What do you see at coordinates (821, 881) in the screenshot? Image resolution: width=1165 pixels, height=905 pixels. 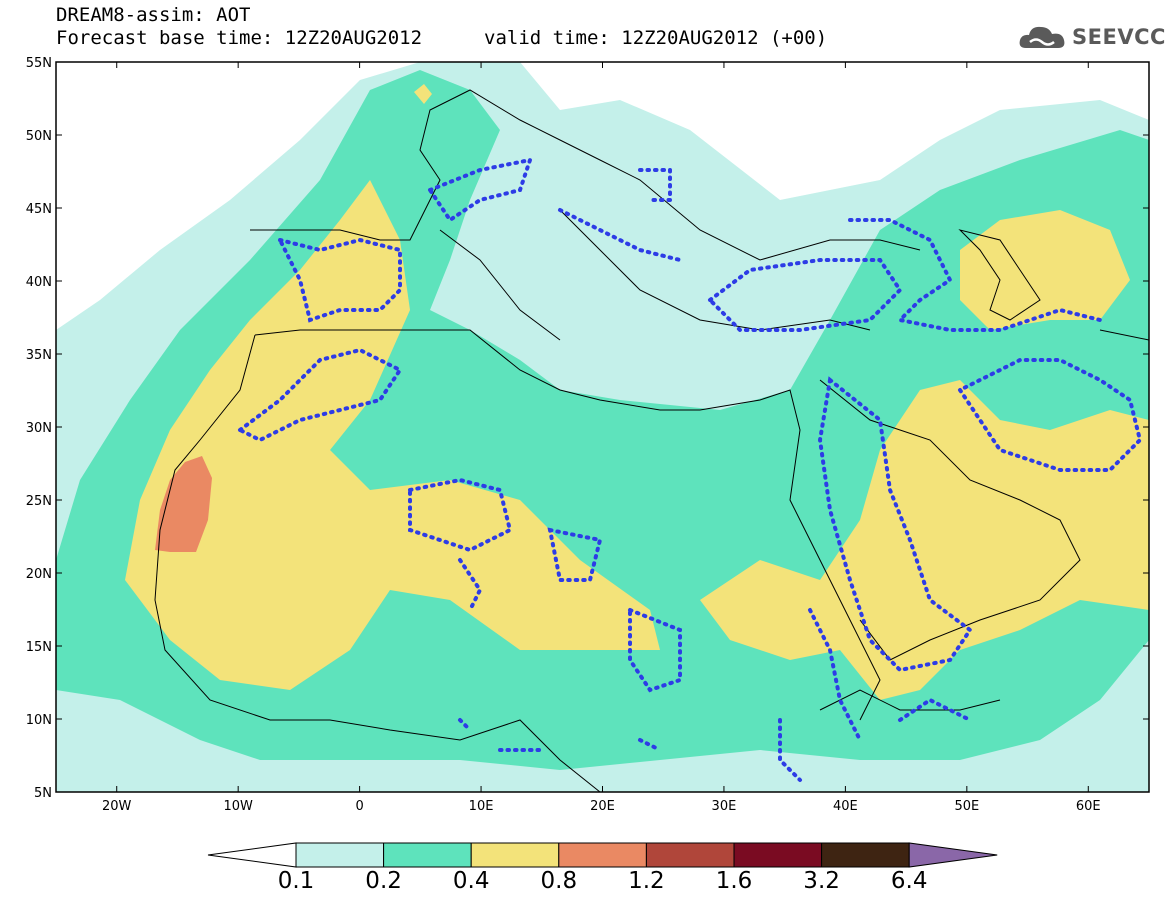 I see `colorbar-label: 3.2` at bounding box center [821, 881].